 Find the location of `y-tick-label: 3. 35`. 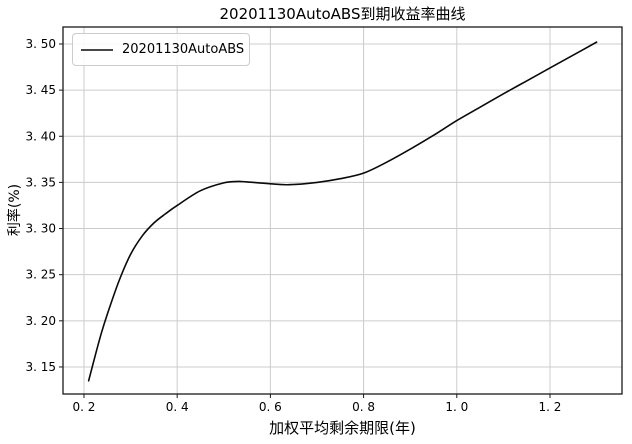

y-tick-label: 3. 35 is located at coordinates (40, 182).